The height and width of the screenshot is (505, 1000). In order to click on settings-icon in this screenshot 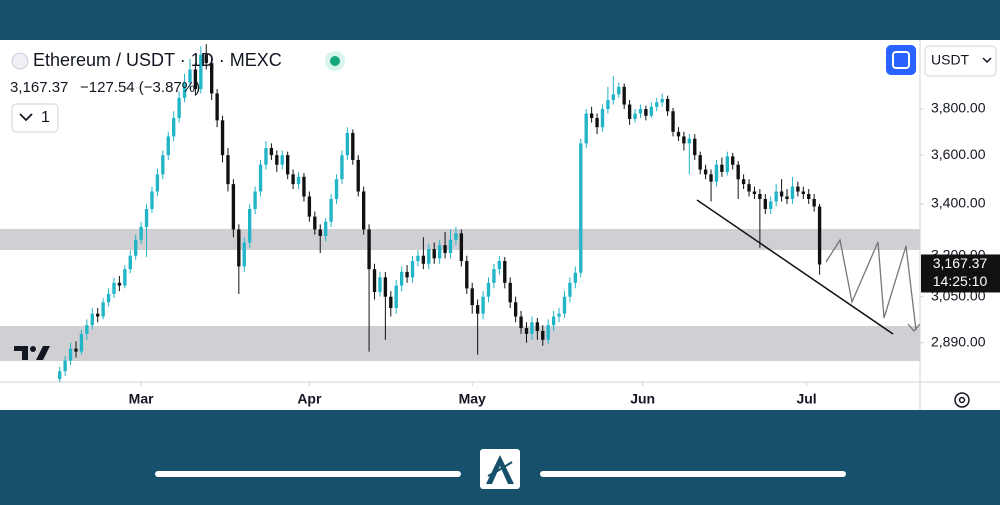, I will do `click(962, 400)`.